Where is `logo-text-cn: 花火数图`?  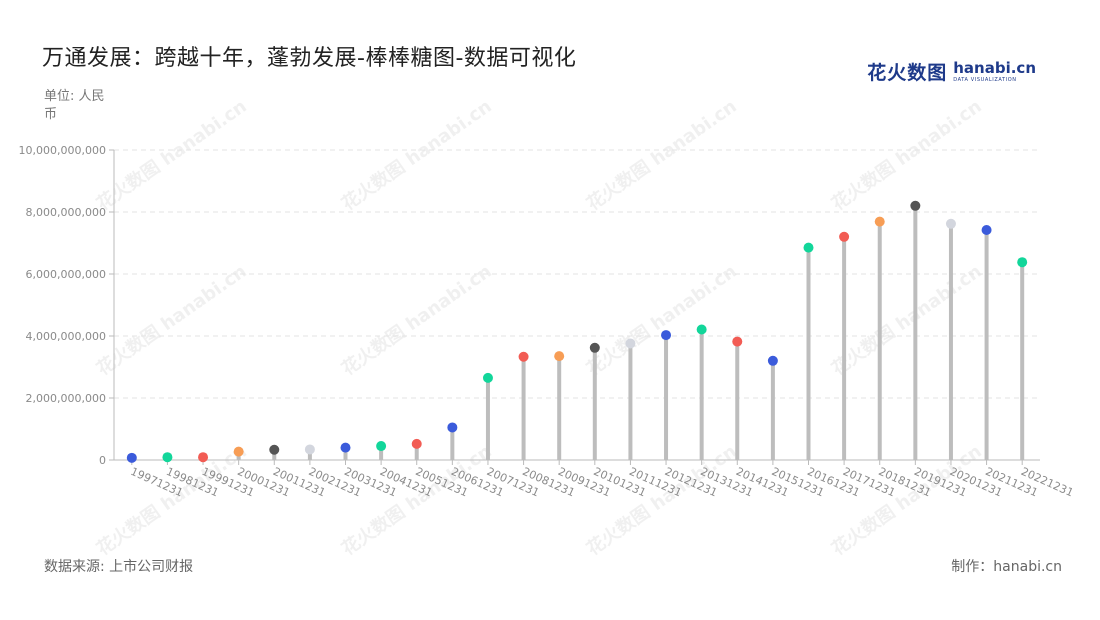 logo-text-cn: 花火数图 is located at coordinates (907, 73).